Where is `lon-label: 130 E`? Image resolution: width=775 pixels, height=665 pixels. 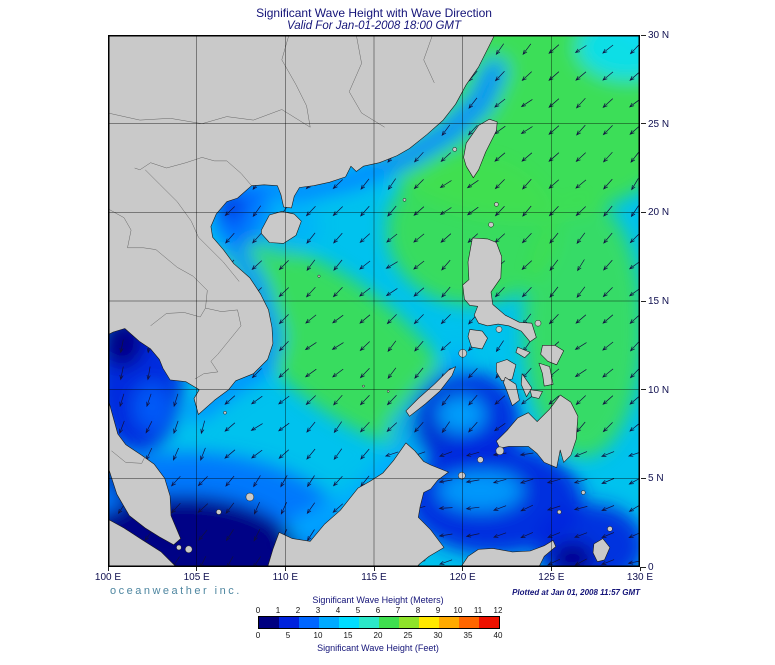
lon-label: 130 E is located at coordinates (640, 577).